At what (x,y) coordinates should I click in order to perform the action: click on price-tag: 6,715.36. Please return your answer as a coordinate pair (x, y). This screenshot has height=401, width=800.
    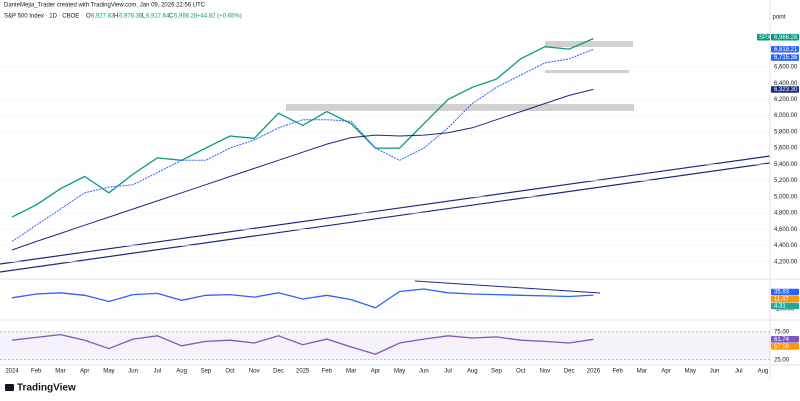
    Looking at the image, I should click on (785, 57).